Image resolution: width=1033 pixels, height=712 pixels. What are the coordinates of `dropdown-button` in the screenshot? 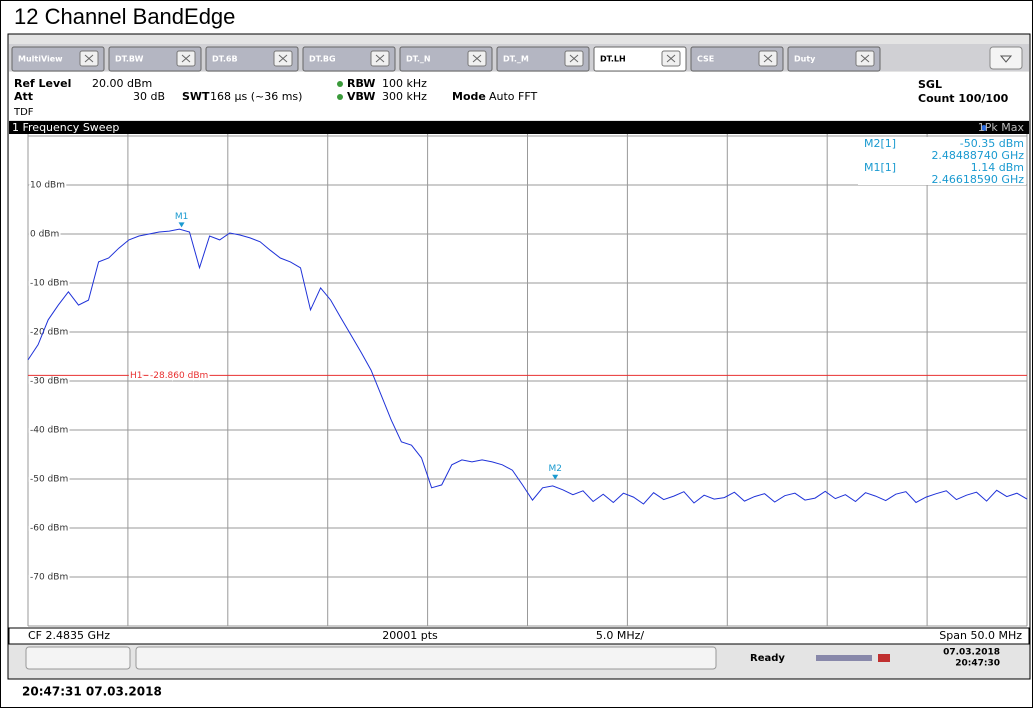 It's located at (1006, 58).